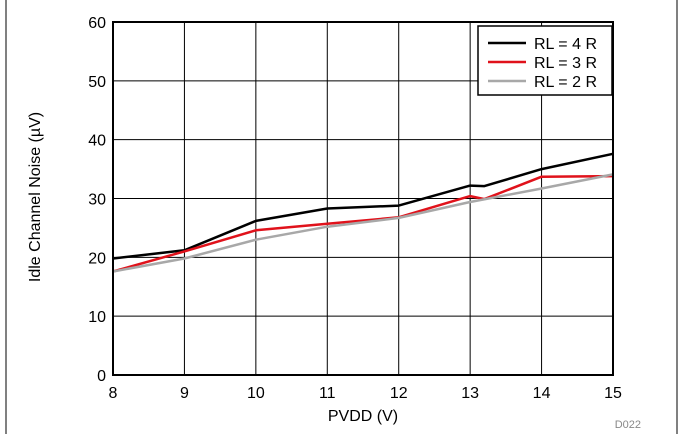  What do you see at coordinates (97, 200) in the screenshot?
I see `y-tick-label: 30` at bounding box center [97, 200].